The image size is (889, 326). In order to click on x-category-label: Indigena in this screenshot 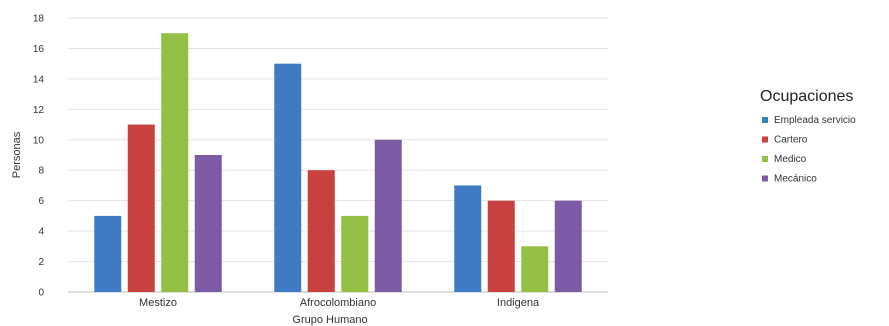, I will do `click(518, 303)`.